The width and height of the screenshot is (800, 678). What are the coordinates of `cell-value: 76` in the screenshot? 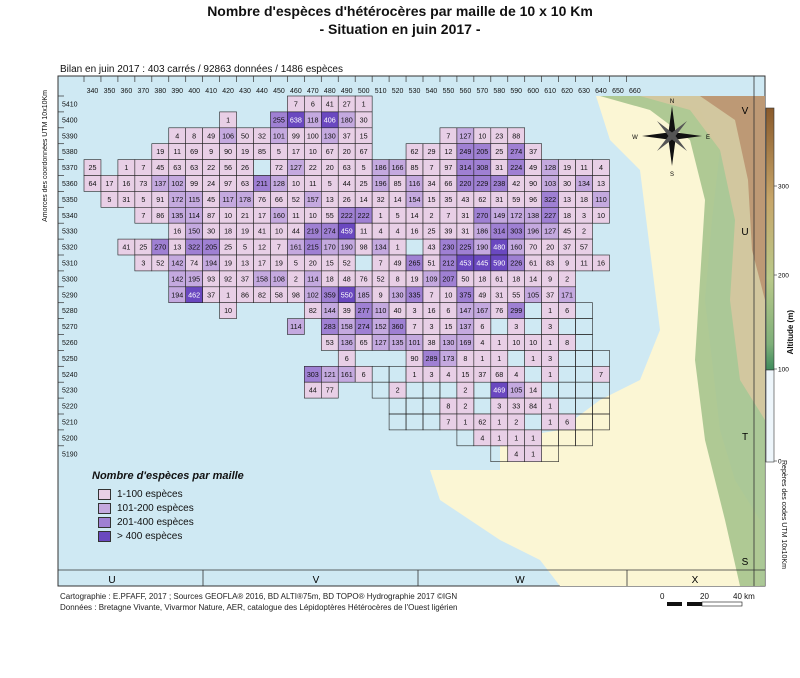 It's located at (364, 278).